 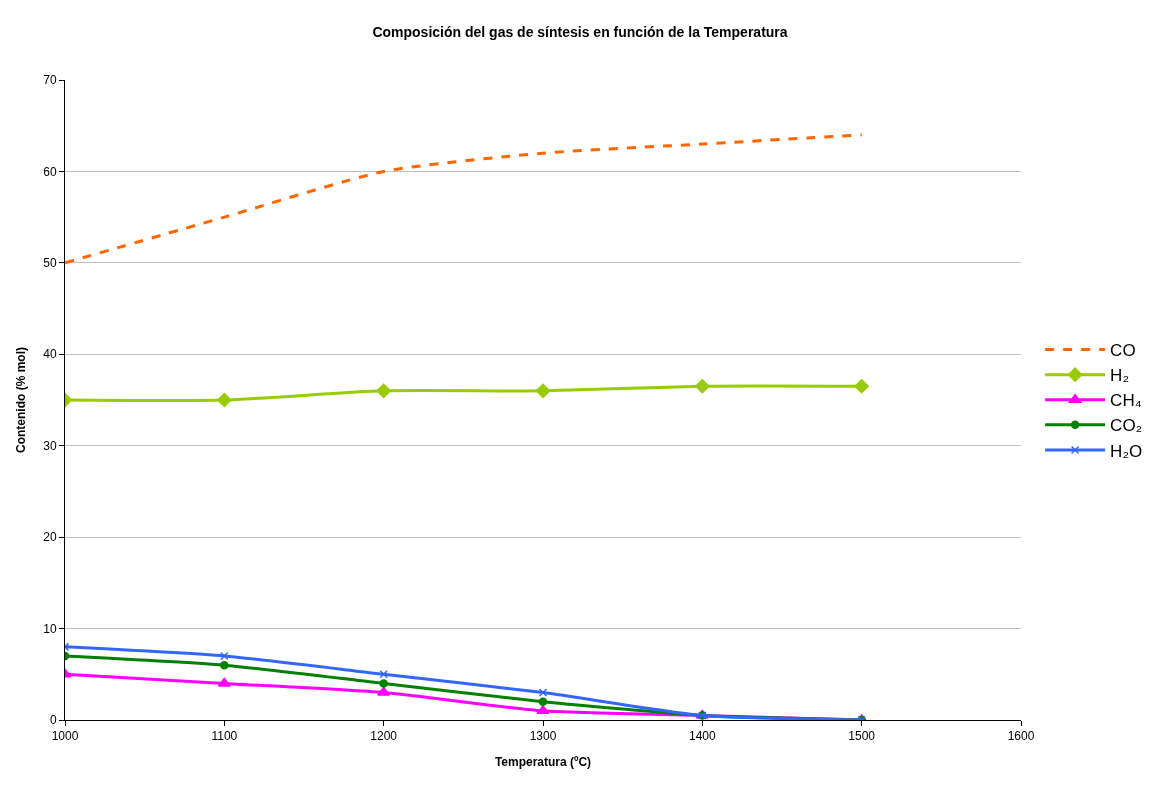 What do you see at coordinates (1123, 351) in the screenshot?
I see `legend-label: CO` at bounding box center [1123, 351].